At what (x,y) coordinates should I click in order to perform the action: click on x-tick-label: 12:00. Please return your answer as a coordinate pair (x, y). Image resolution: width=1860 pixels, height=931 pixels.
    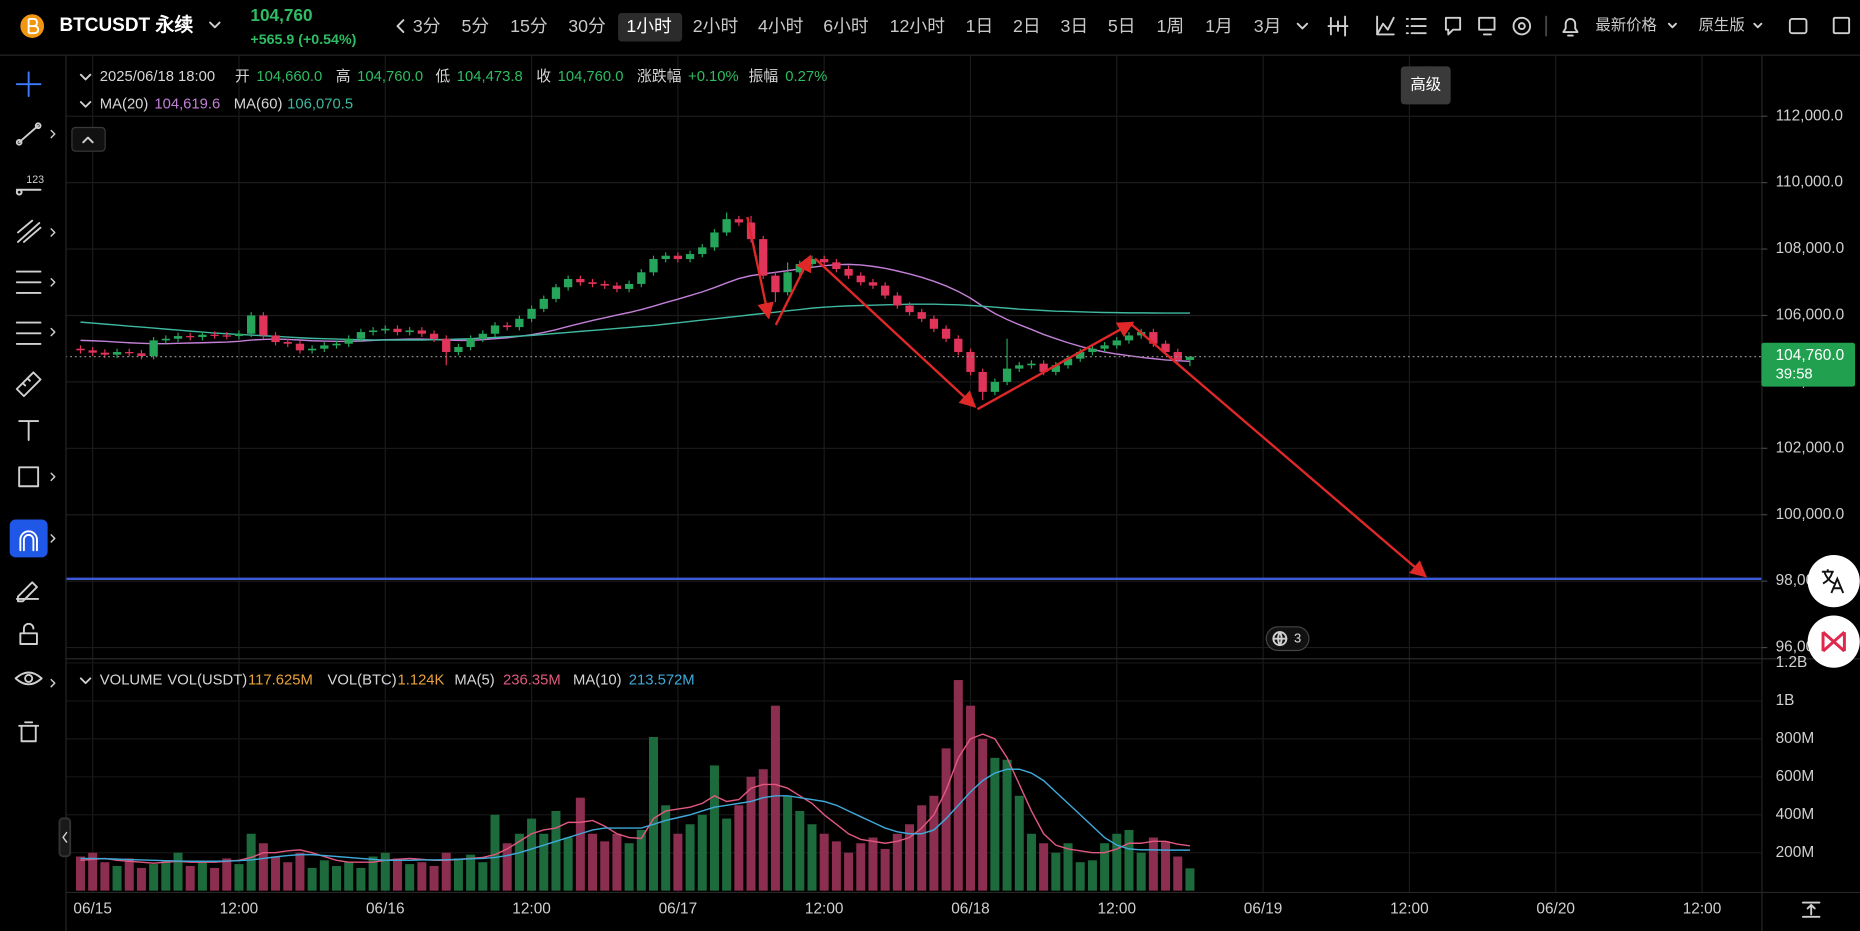
    Looking at the image, I should click on (824, 909).